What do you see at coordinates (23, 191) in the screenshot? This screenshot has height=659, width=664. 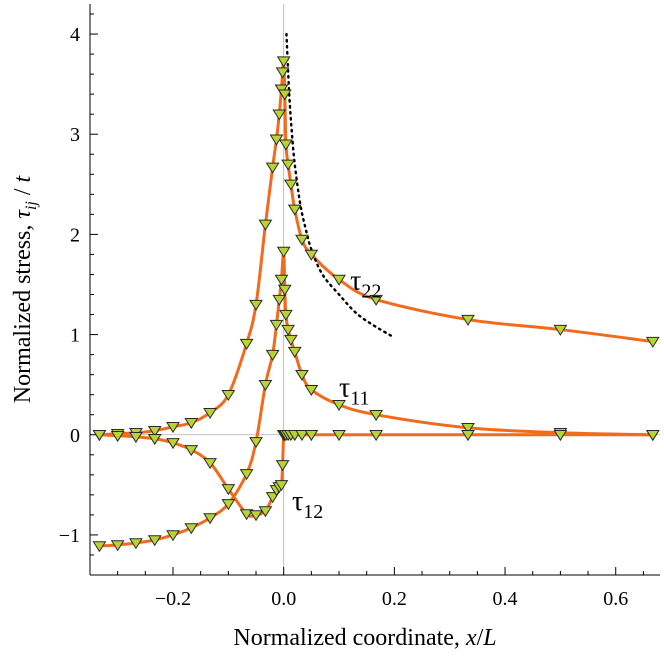 I see `y-axis-title-slash: /` at bounding box center [23, 191].